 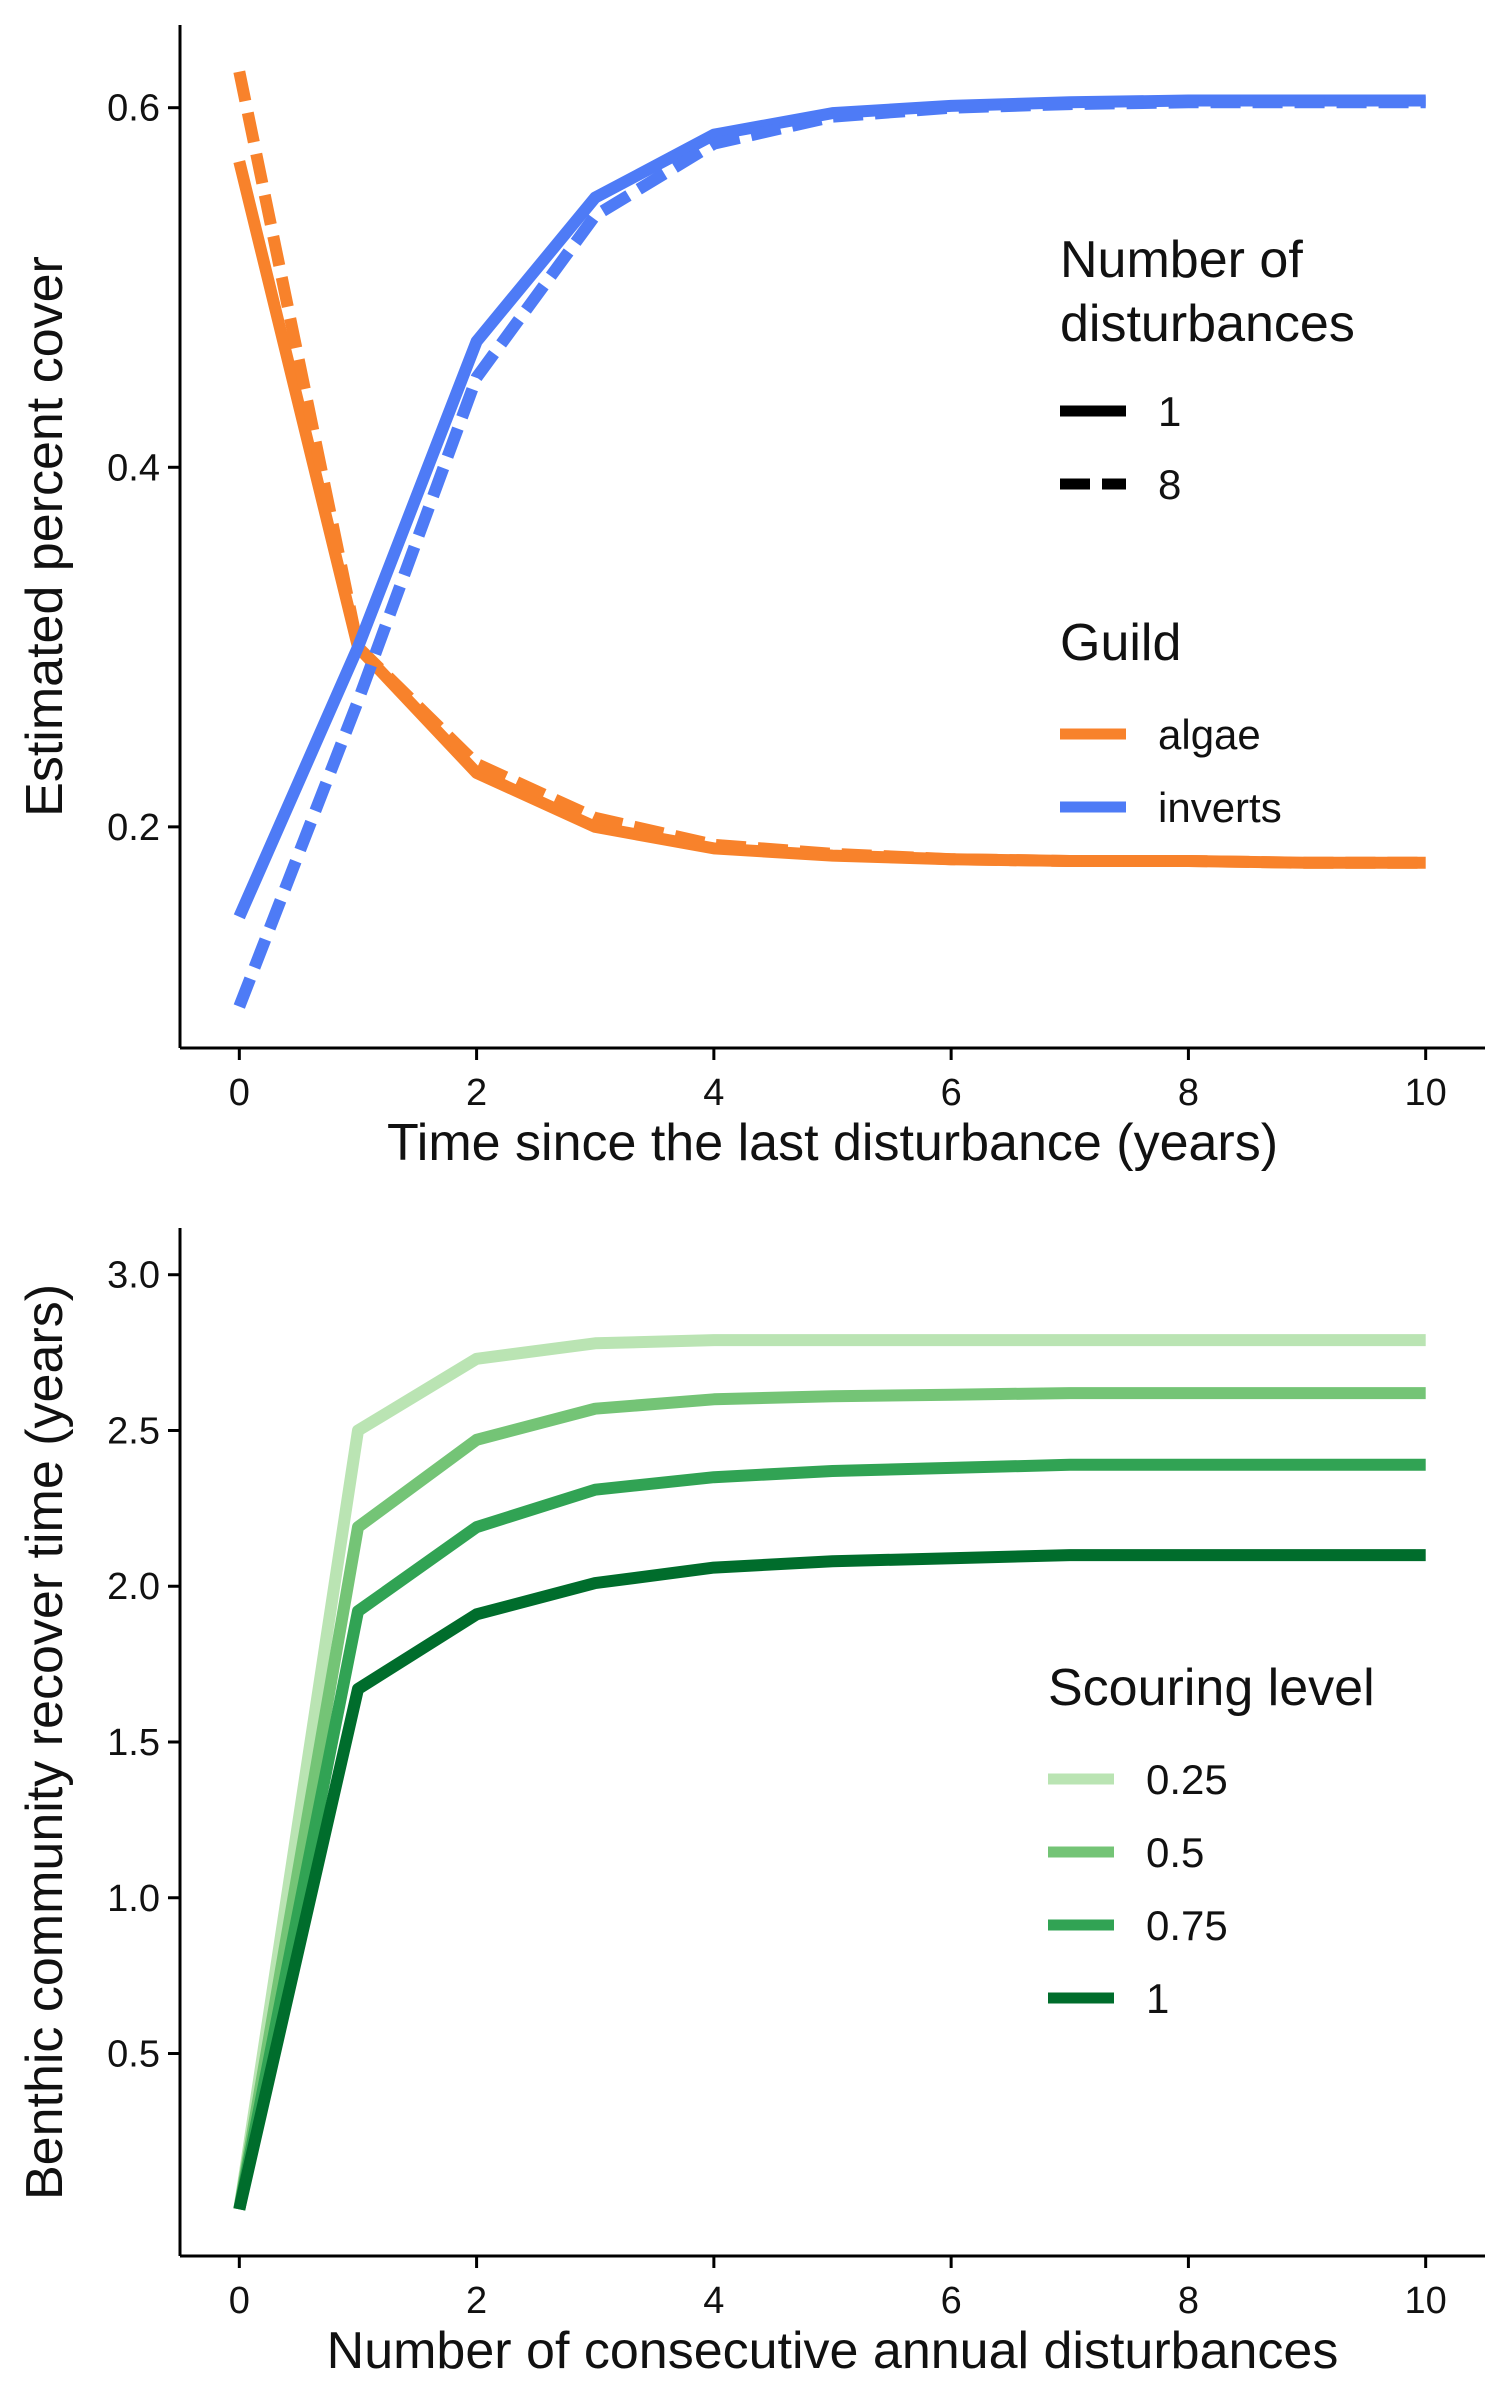 What do you see at coordinates (1120, 643) in the screenshot?
I see `legend-title: Guild` at bounding box center [1120, 643].